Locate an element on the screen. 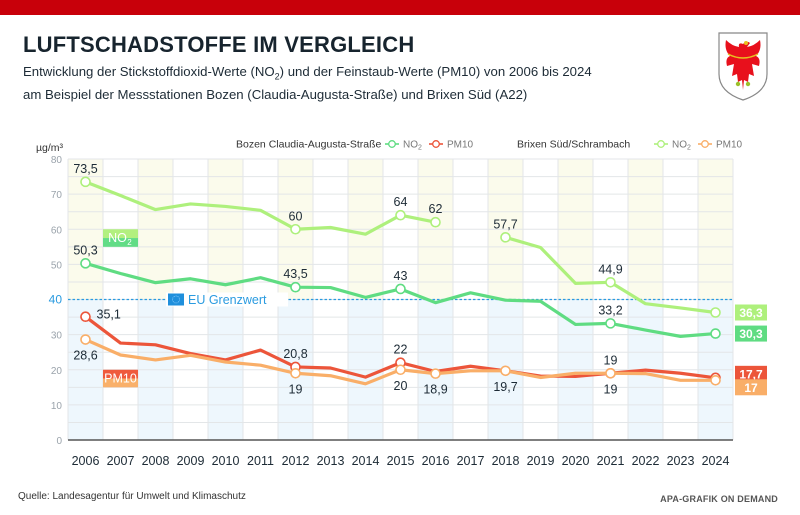  no2-inline-subscript: 2 is located at coordinates (129, 242).